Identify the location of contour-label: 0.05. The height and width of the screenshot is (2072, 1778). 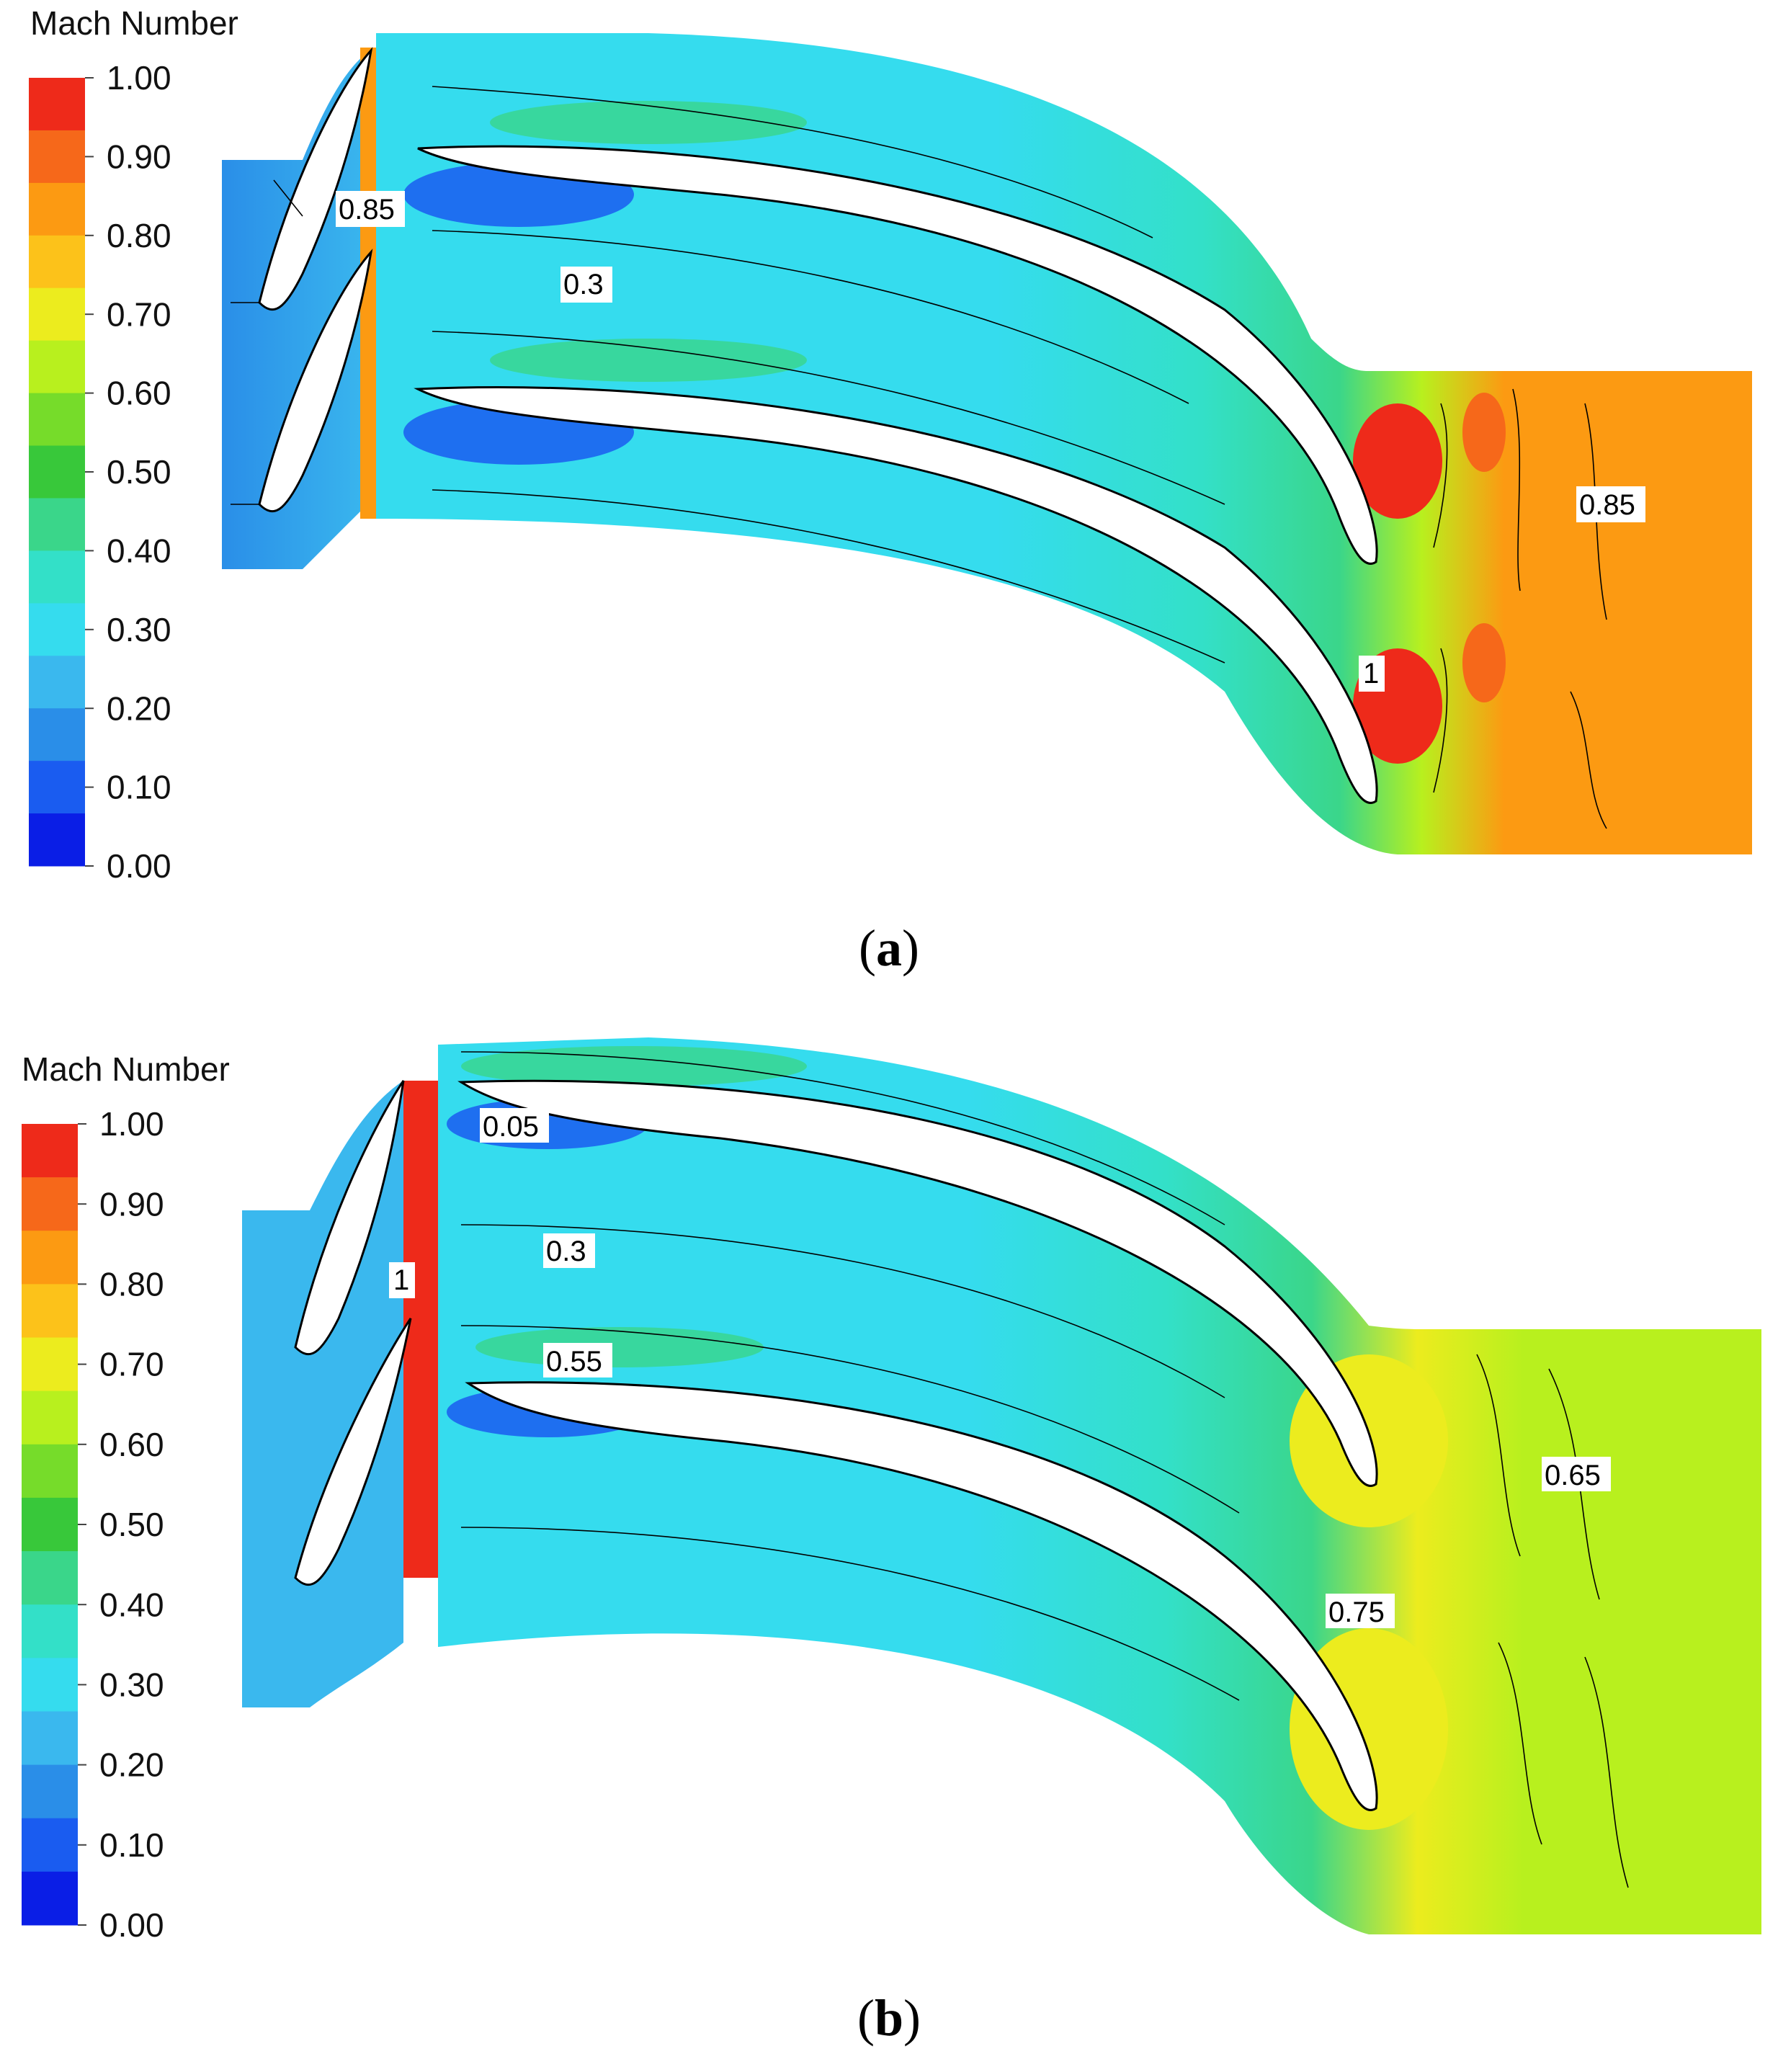
(514, 1125).